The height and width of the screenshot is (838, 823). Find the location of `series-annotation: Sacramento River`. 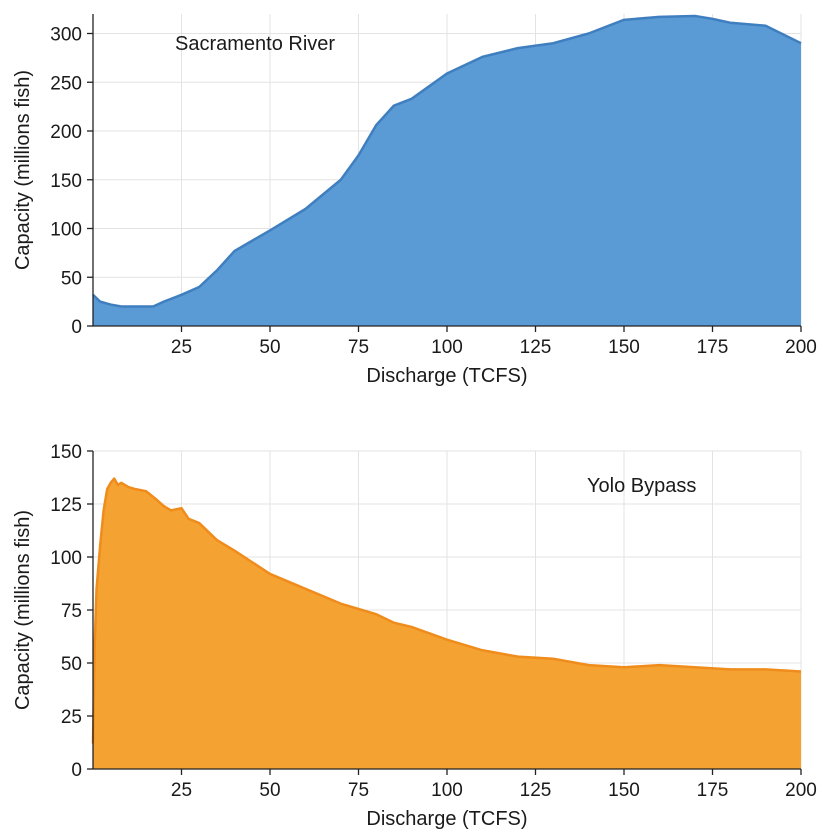

series-annotation: Sacramento River is located at coordinates (255, 44).